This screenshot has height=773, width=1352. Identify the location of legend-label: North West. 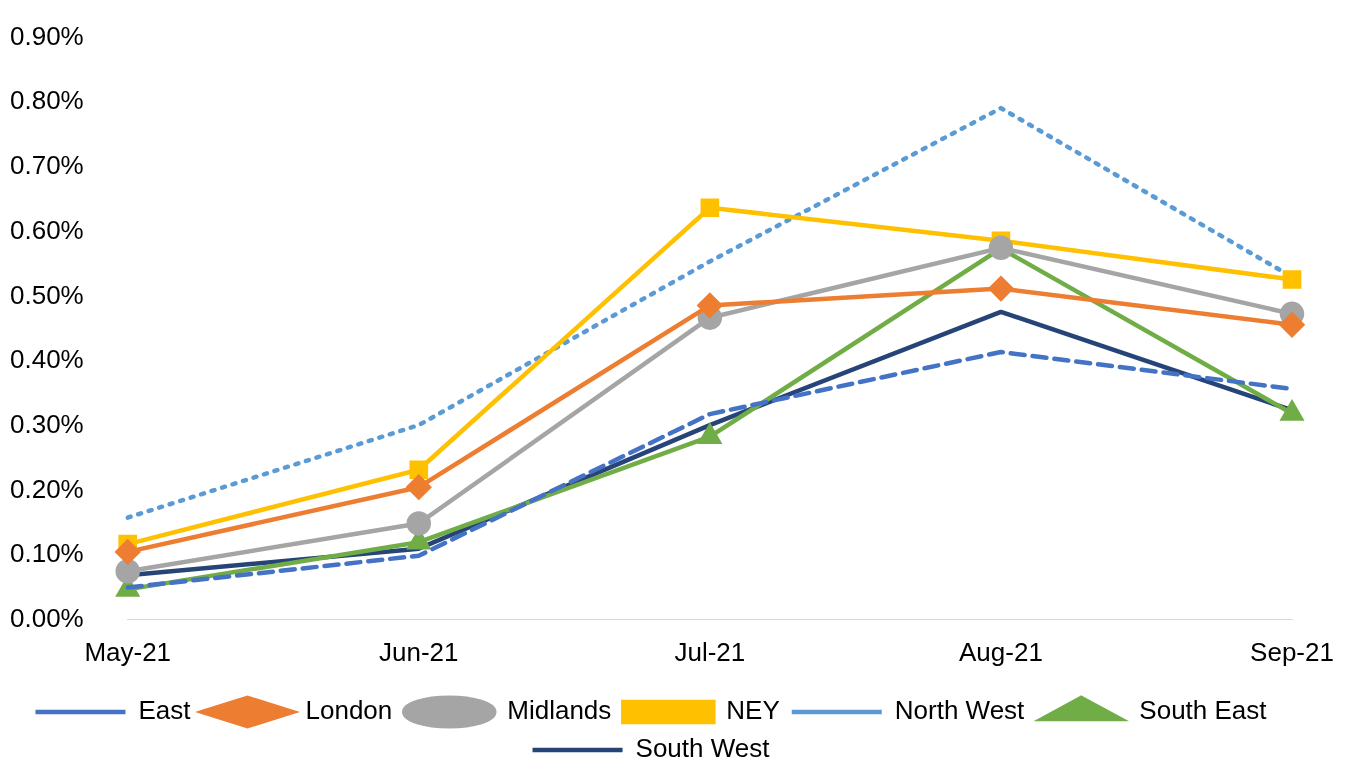
(960, 710).